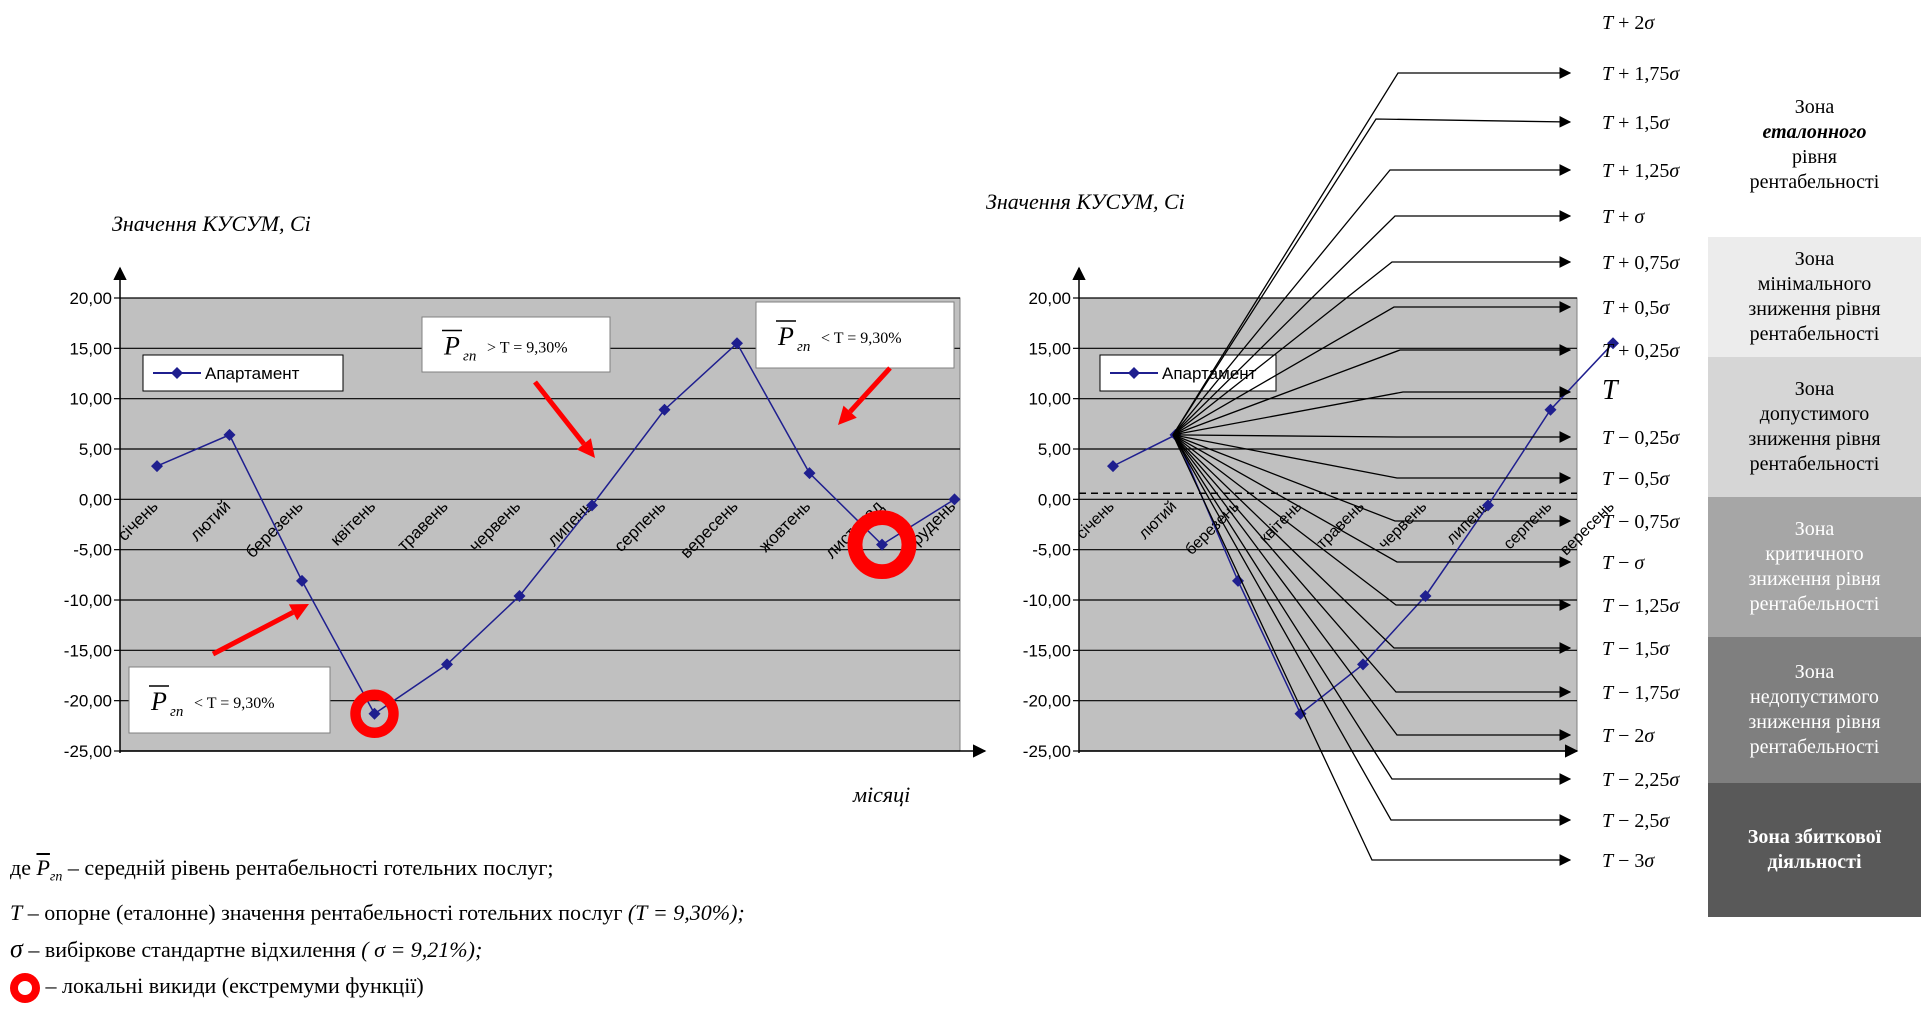 The image size is (1921, 1016). I want to click on threshold-level: T + 1,5σ, so click(1421, 274).